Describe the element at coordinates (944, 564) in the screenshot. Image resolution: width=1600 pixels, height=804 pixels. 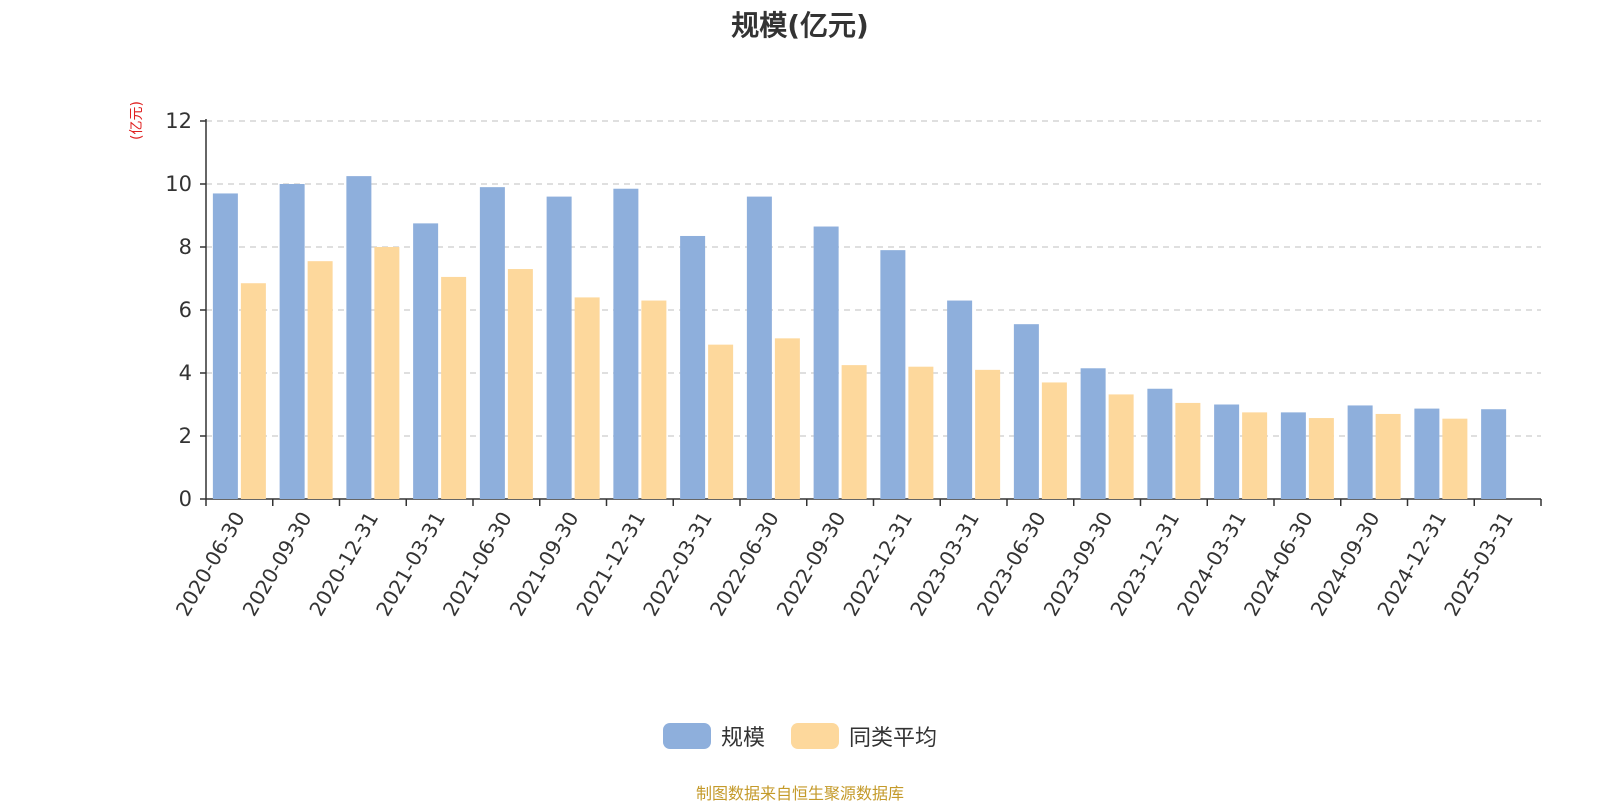
I see `x-tick-label: 2023-03-31` at that location.